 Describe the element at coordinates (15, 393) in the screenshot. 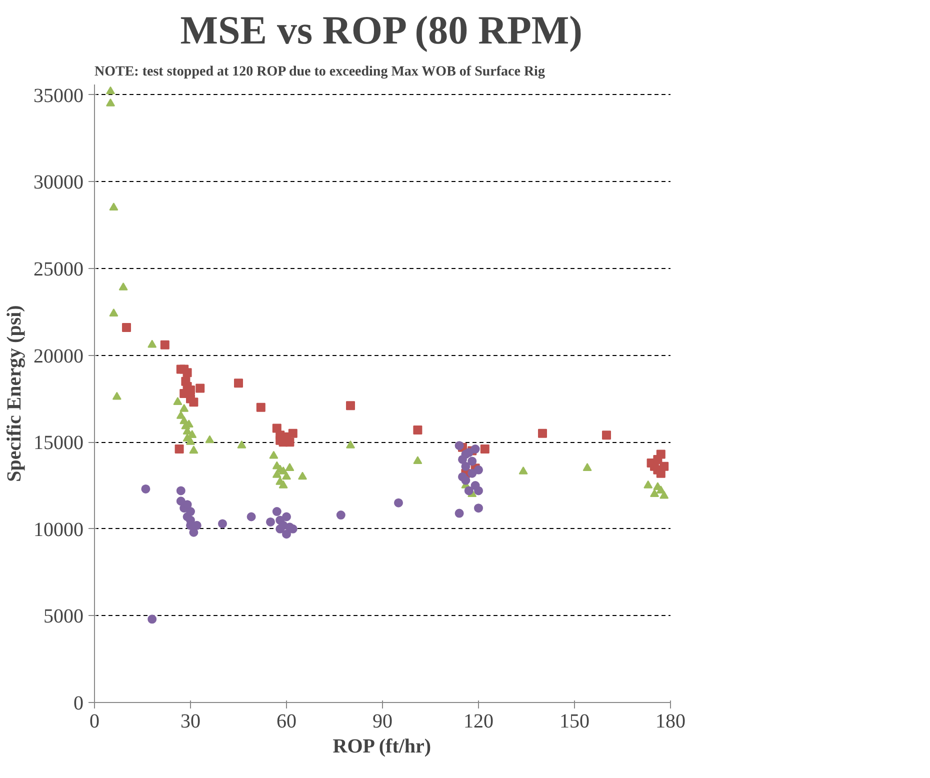

I see `y-axis-title: Specific Energy (psi)` at that location.